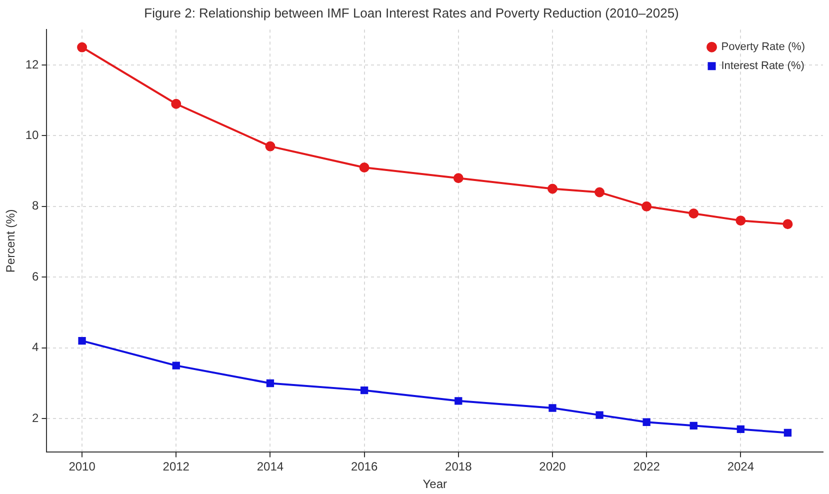 The image size is (829, 494). Describe the element at coordinates (32, 64) in the screenshot. I see `y-tick-label: 12` at that location.